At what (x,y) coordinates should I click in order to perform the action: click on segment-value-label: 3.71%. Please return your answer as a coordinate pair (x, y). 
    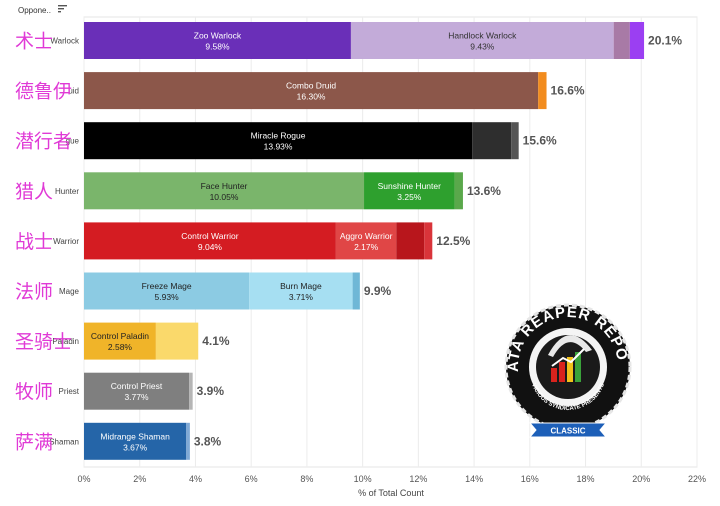
    Looking at the image, I should click on (301, 297).